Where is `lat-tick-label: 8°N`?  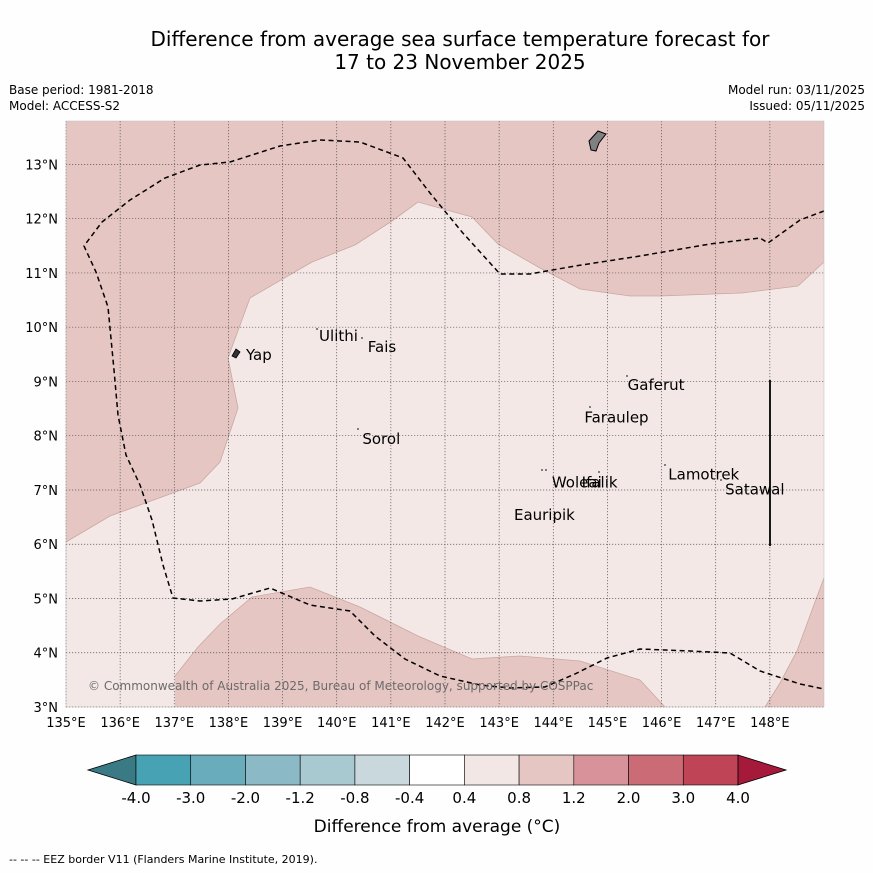 lat-tick-label: 8°N is located at coordinates (46, 437).